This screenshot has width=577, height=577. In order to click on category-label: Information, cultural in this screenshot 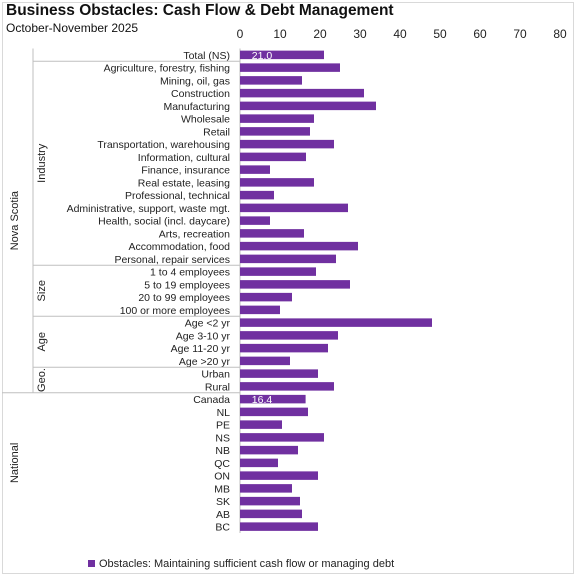, I will do `click(184, 158)`.